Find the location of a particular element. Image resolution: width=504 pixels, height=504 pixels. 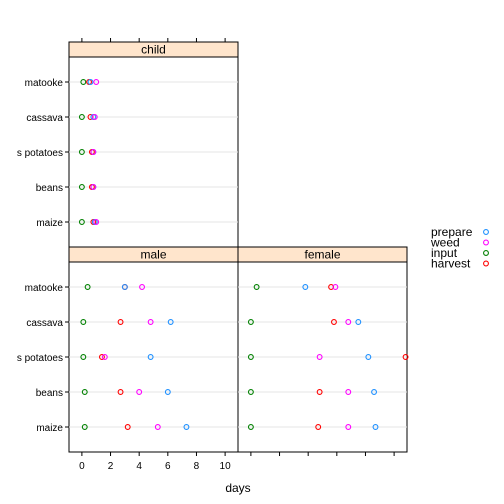

legend-label-weed: weed is located at coordinates (445, 243).